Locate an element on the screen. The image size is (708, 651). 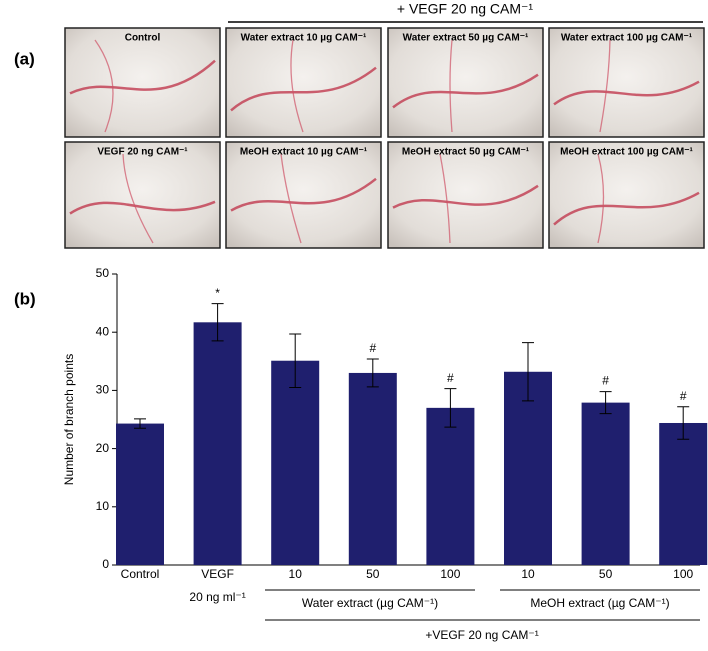
y-tick-label: 40 is located at coordinates (103, 331).